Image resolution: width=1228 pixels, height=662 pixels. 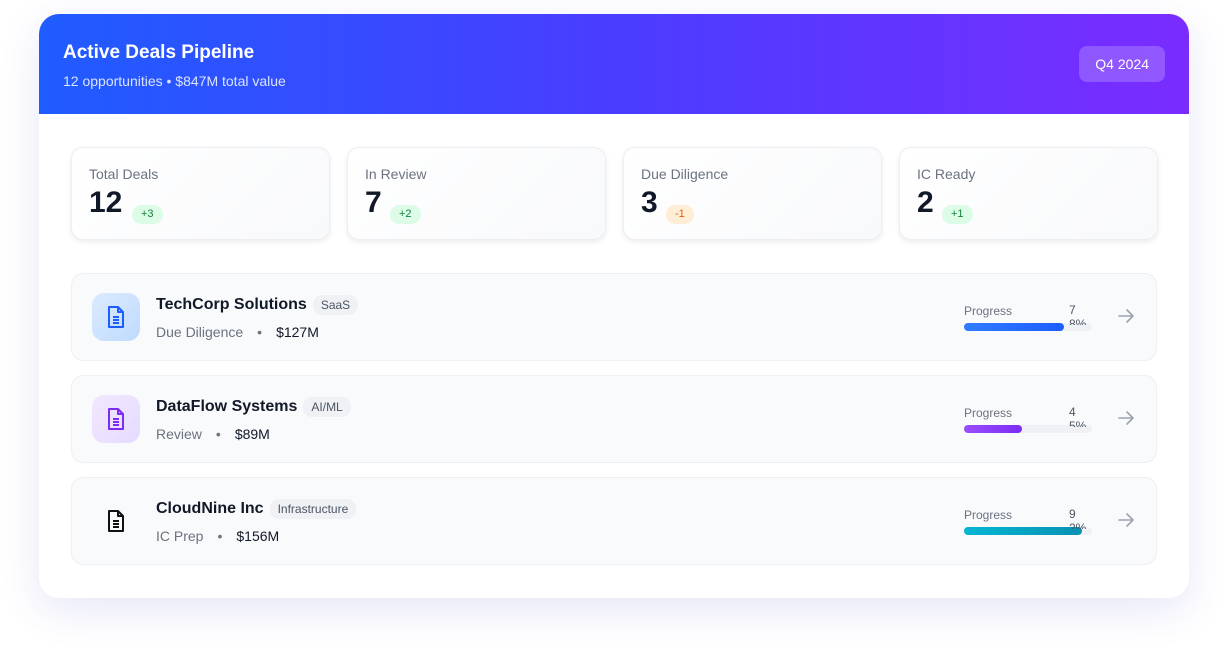 What do you see at coordinates (124, 174) in the screenshot?
I see `stat-label: Total Deals` at bounding box center [124, 174].